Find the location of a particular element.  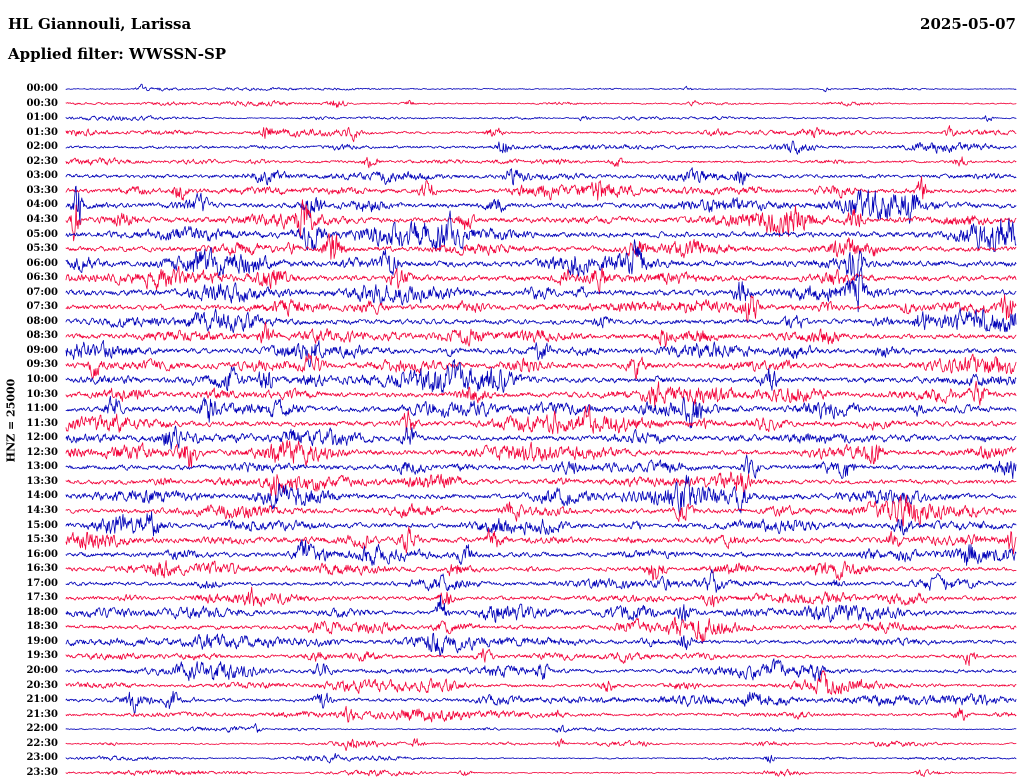

station-title: HL Giannouli, Larissa is located at coordinates (100, 24).